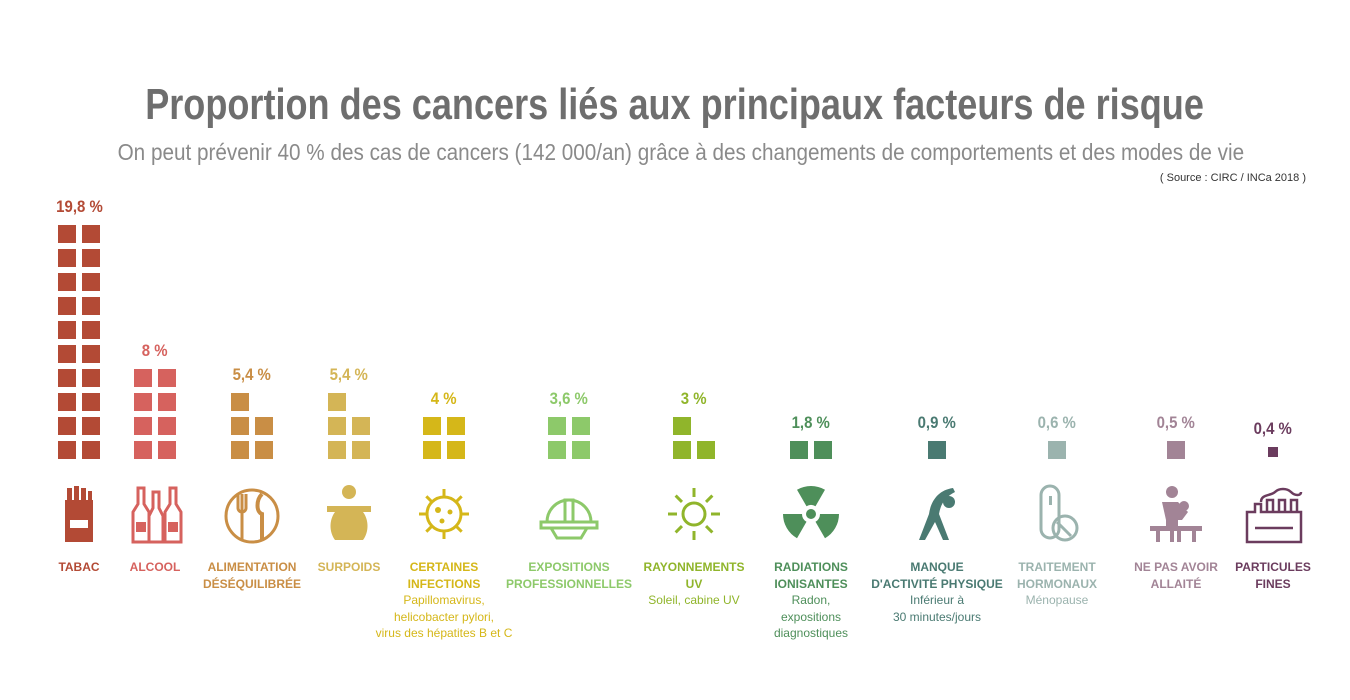 Image resolution: width=1350 pixels, height=700 pixels. I want to click on factory-icon, so click(1274, 515).